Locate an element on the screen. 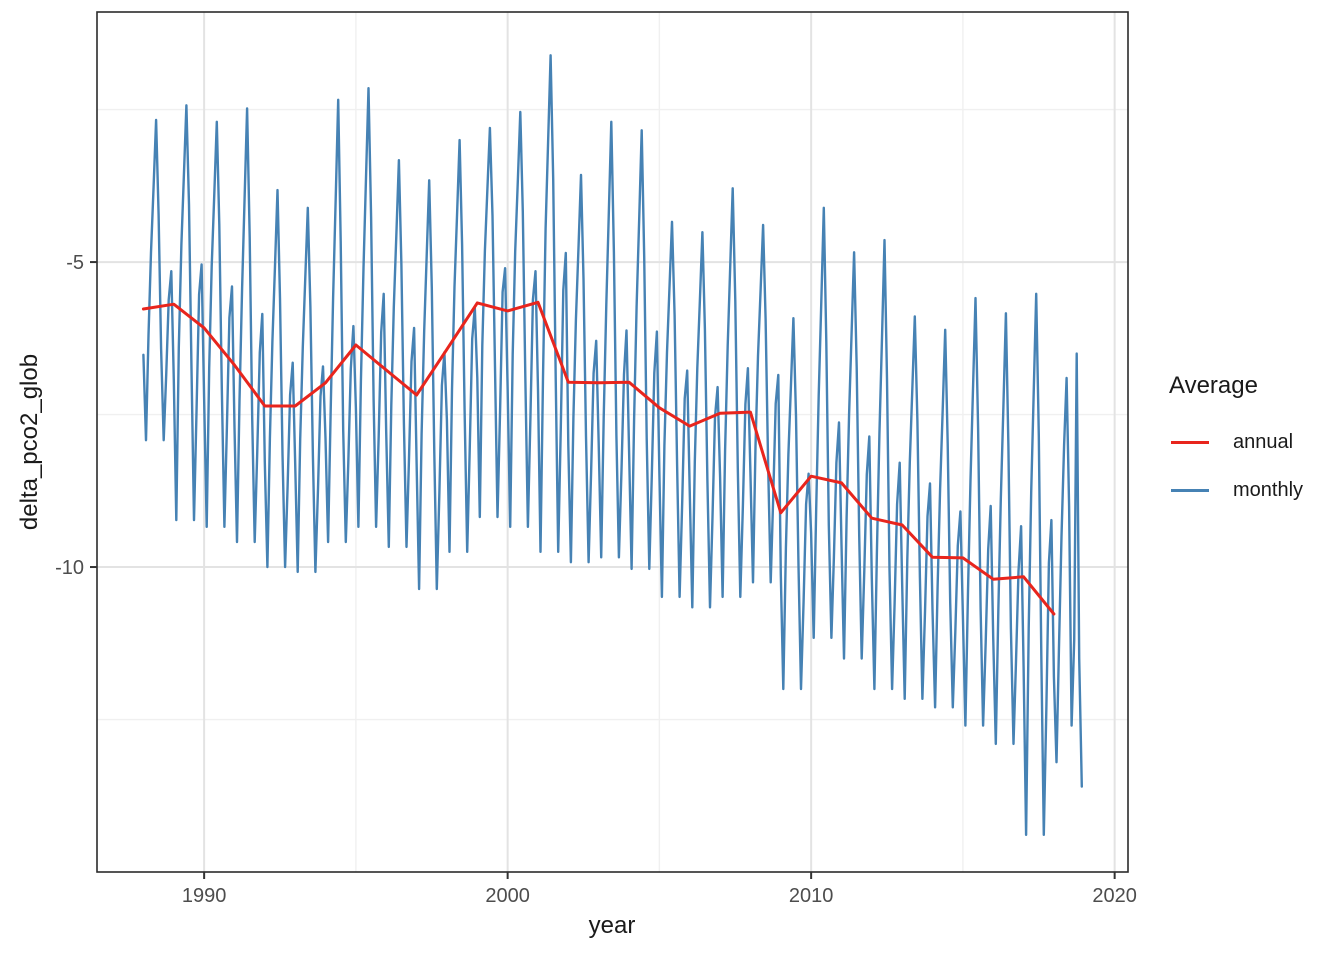 The image size is (1344, 960). x-axis-title: year is located at coordinates (612, 925).